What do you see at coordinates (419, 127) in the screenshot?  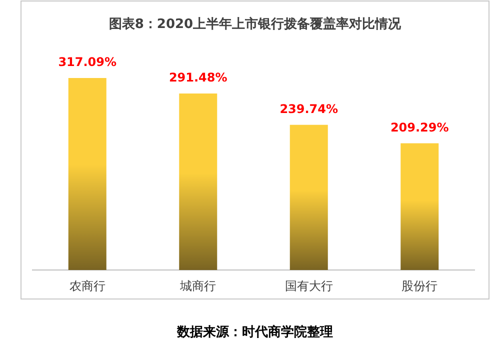 I see `data-label: 209.29%` at bounding box center [419, 127].